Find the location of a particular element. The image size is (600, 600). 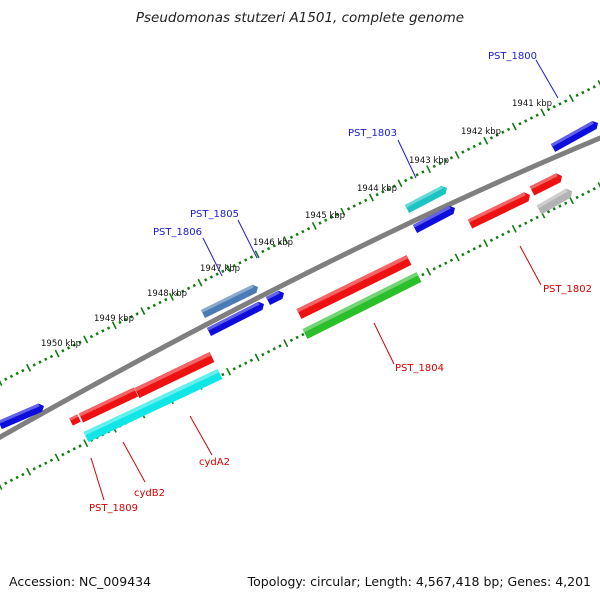

gene-cydB2-highlight is located at coordinates (107, 402).